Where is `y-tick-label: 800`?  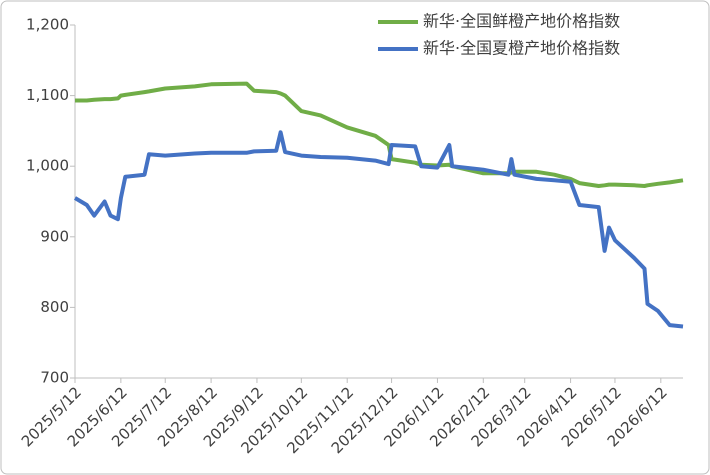
y-tick-label: 800 is located at coordinates (54, 307).